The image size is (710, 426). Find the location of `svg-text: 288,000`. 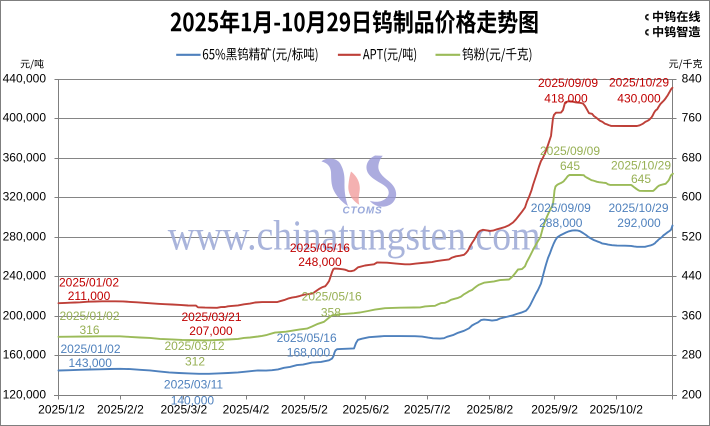

svg-text: 288,000 is located at coordinates (561, 223).